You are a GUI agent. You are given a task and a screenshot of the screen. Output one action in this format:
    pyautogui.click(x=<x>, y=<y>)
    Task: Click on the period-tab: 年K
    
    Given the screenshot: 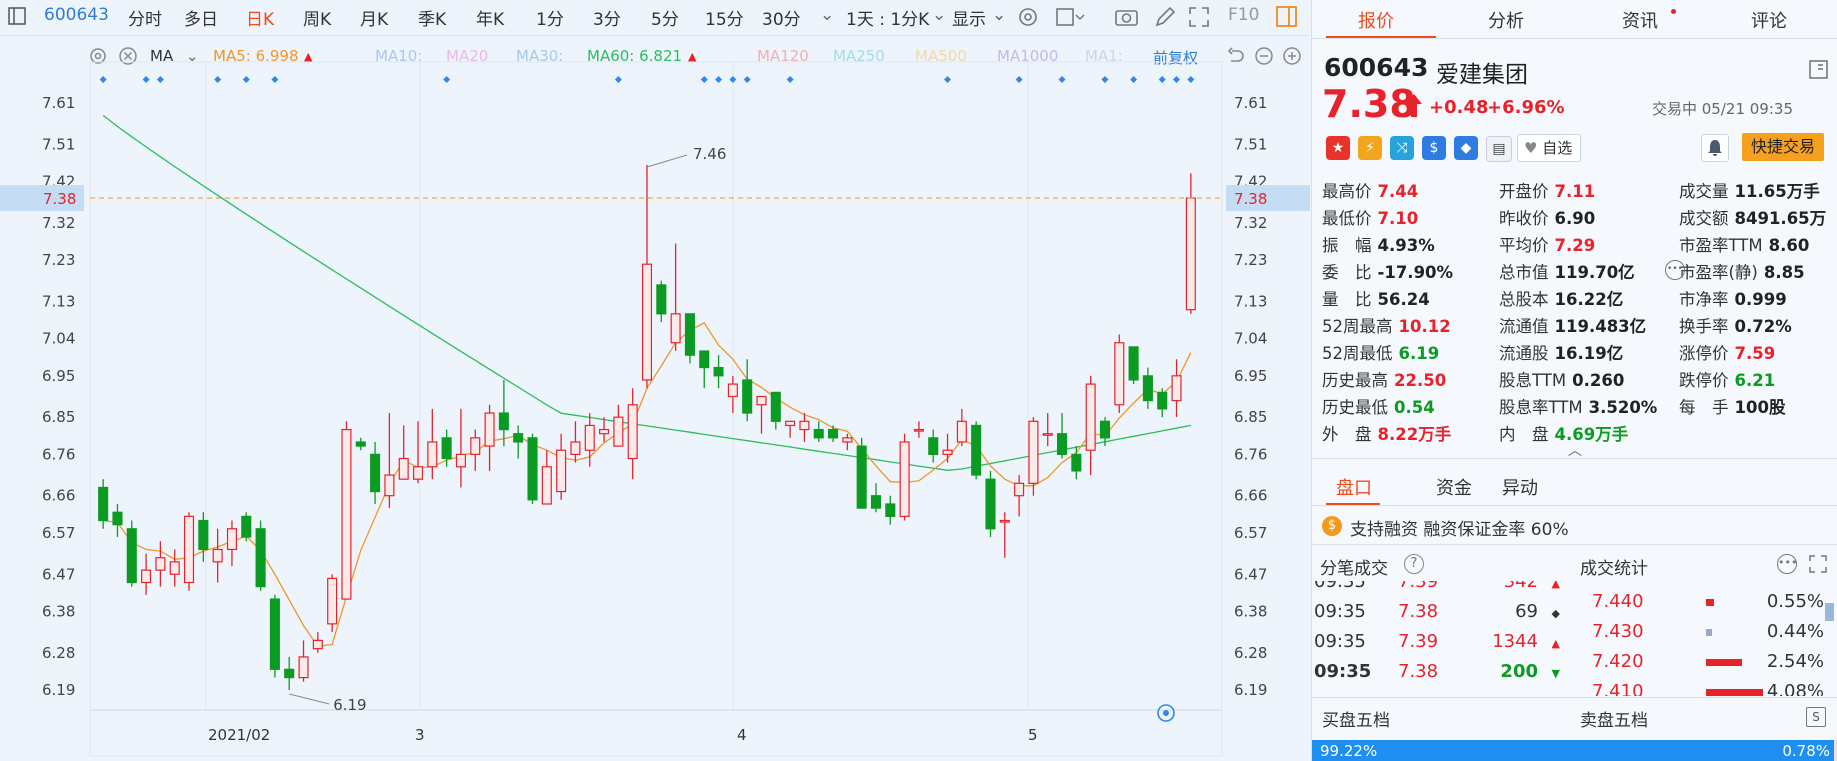 What is the action you would take?
    pyautogui.click(x=490, y=20)
    